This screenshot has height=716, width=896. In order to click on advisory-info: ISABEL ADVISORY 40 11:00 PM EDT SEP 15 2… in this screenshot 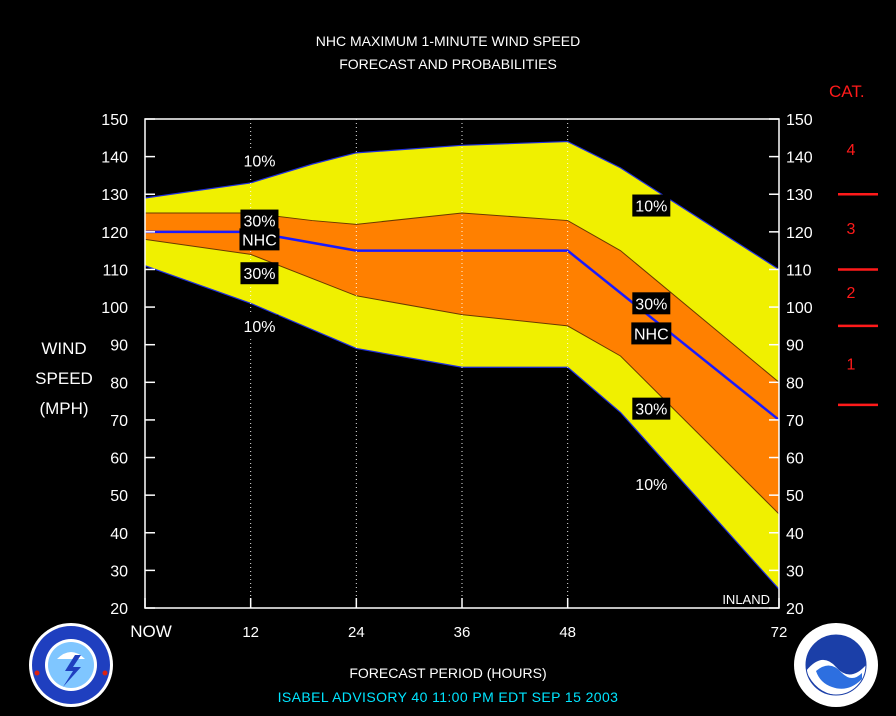, I will do `click(448, 697)`.